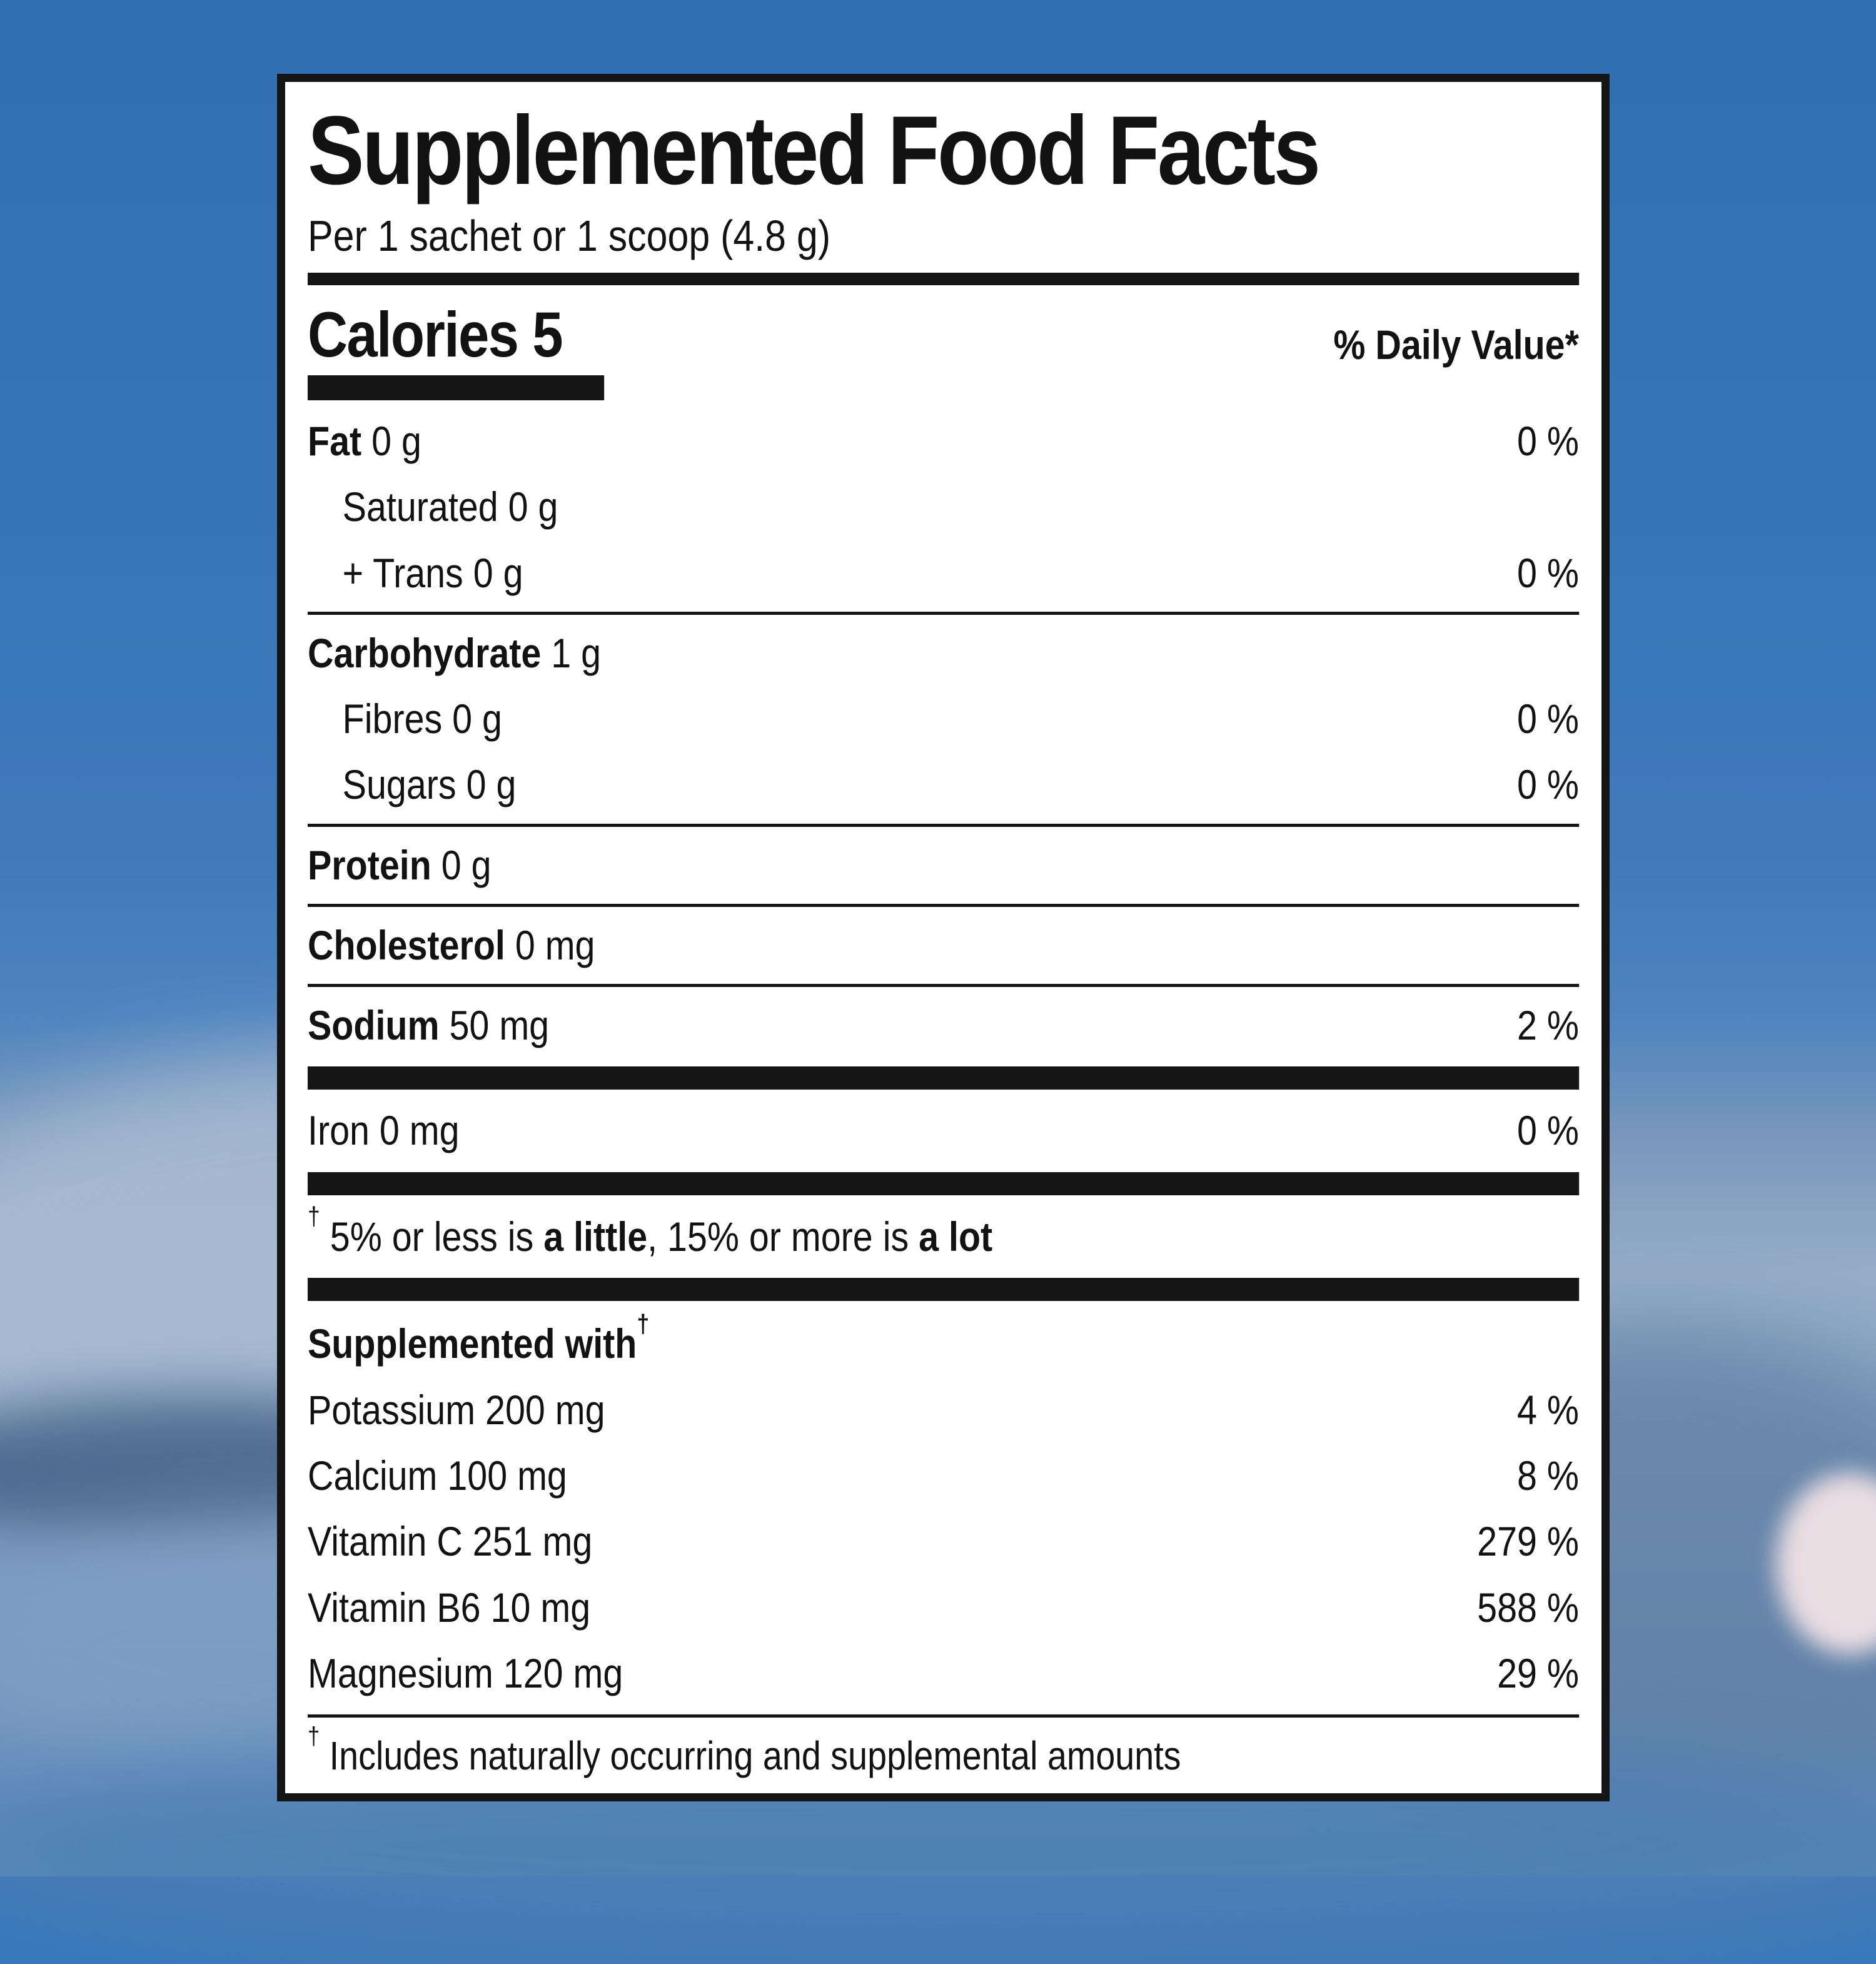 The width and height of the screenshot is (1876, 1964). Describe the element at coordinates (449, 1607) in the screenshot. I see `nutrient-name: Vitamin B6 10 mg` at that location.